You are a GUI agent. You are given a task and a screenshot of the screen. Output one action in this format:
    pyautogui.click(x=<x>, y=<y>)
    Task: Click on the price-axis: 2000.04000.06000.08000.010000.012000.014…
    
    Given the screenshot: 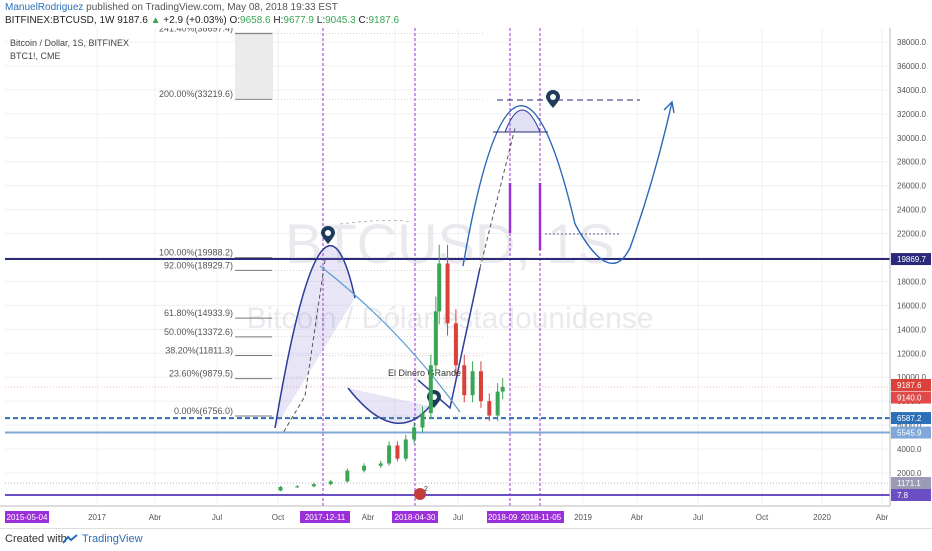 What is the action you would take?
    pyautogui.click(x=910, y=267)
    